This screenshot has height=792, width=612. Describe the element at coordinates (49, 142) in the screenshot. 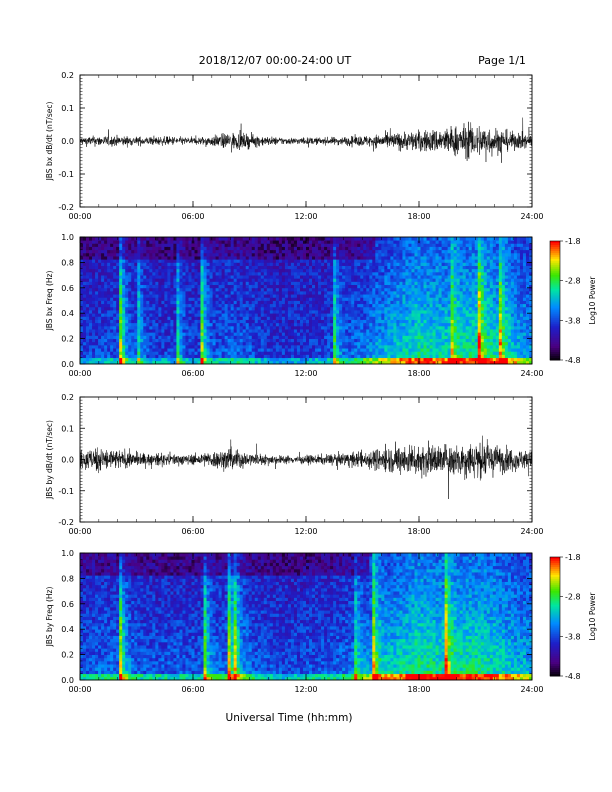

I see `y-axis-label: JBS bx dB/dt (nT/sec)` at that location.